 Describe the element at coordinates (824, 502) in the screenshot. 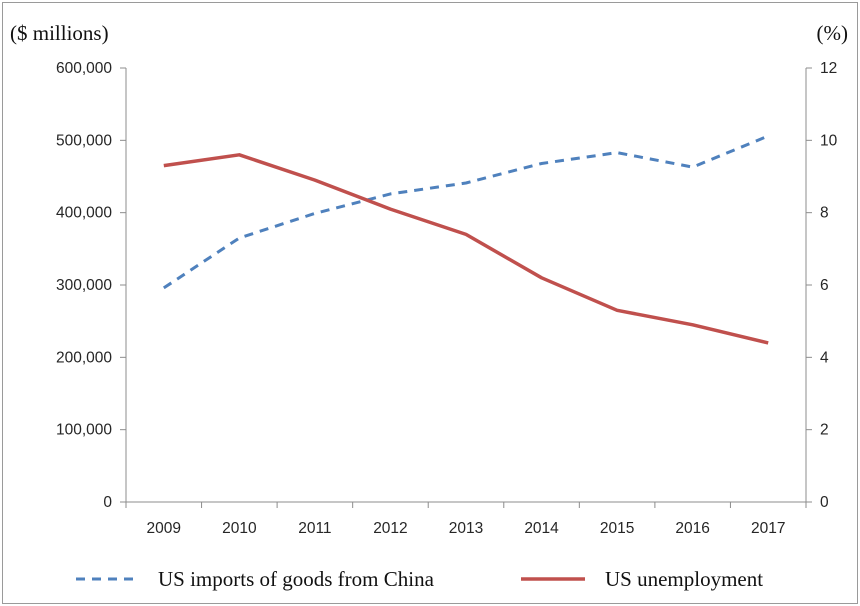

I see `right-tick-label: 0` at that location.